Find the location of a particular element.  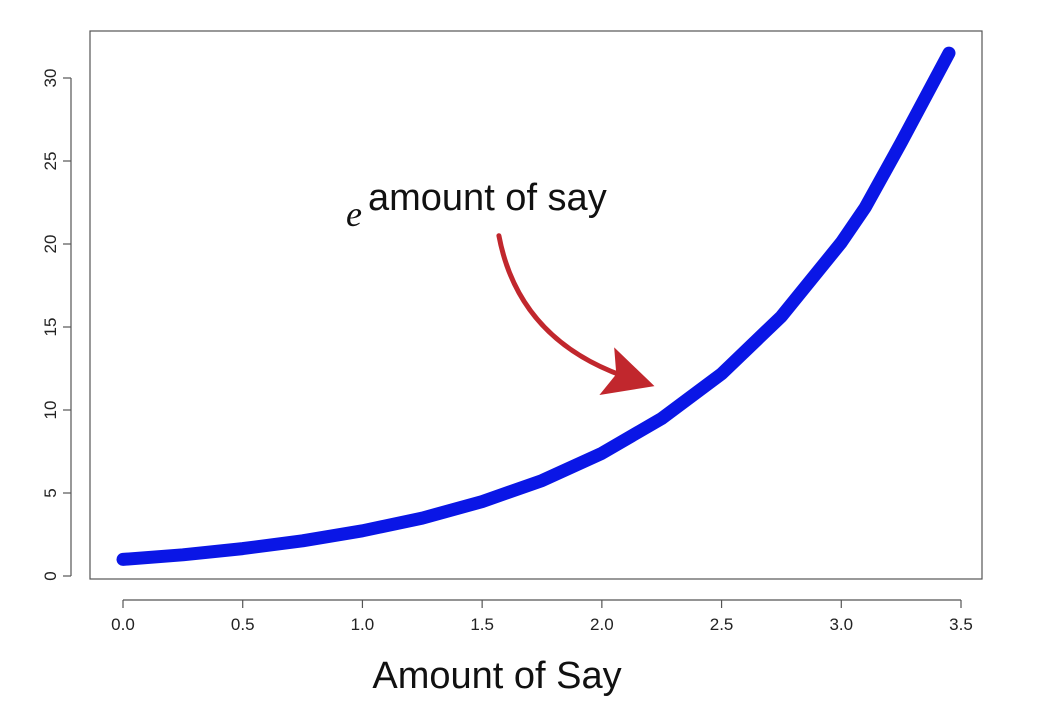

annotation-base-e: e is located at coordinates (354, 214).